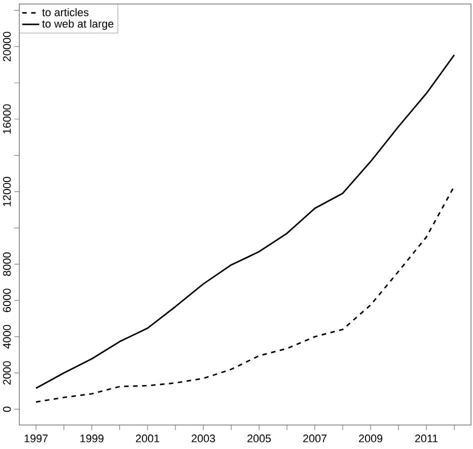 Image resolution: width=473 pixels, height=449 pixels. Describe the element at coordinates (65, 12) in the screenshot. I see `legend-label: to articles` at that location.